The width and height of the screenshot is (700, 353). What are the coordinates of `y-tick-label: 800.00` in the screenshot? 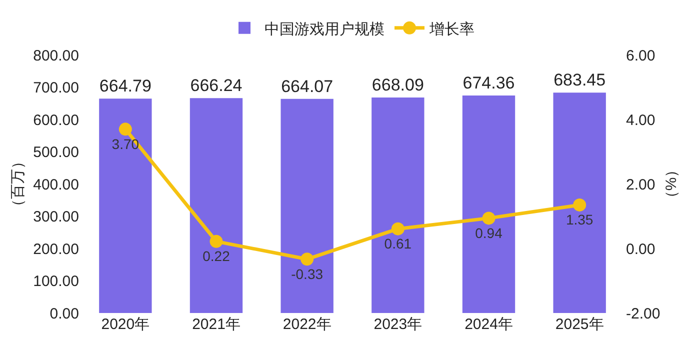 It's located at (56, 55).